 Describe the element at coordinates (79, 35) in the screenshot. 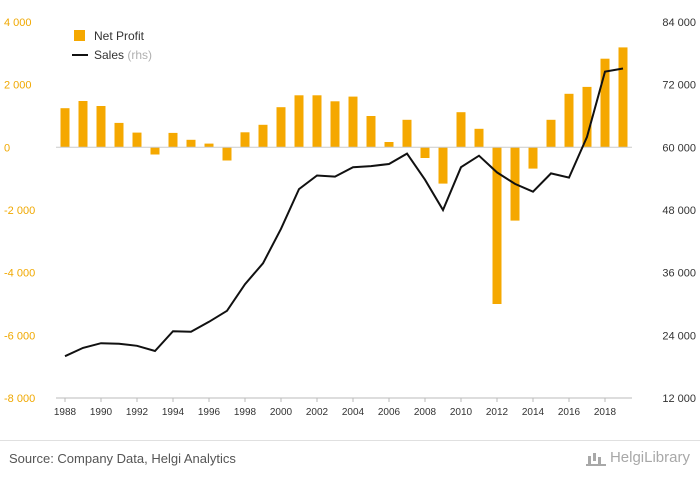

I see `legend-net-profit-swatch` at that location.